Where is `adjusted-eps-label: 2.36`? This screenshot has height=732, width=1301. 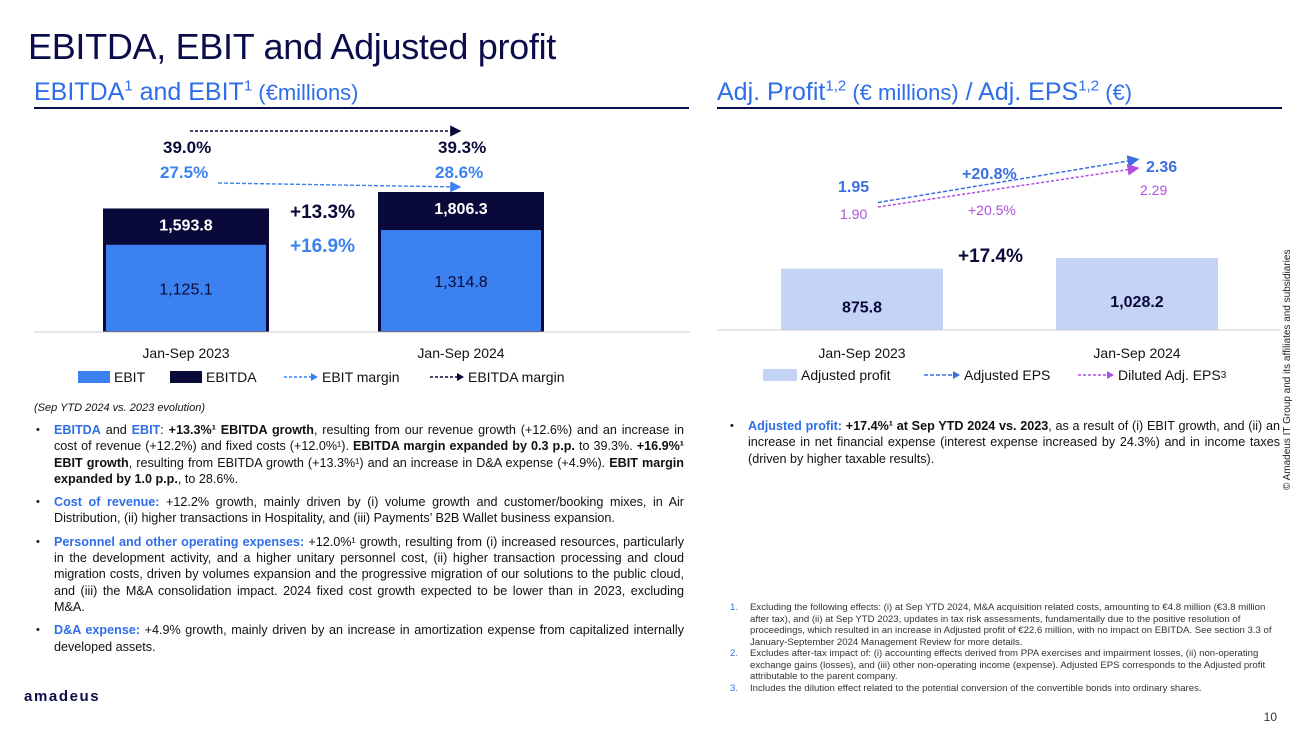
adjusted-eps-label: 2.36 is located at coordinates (1161, 167).